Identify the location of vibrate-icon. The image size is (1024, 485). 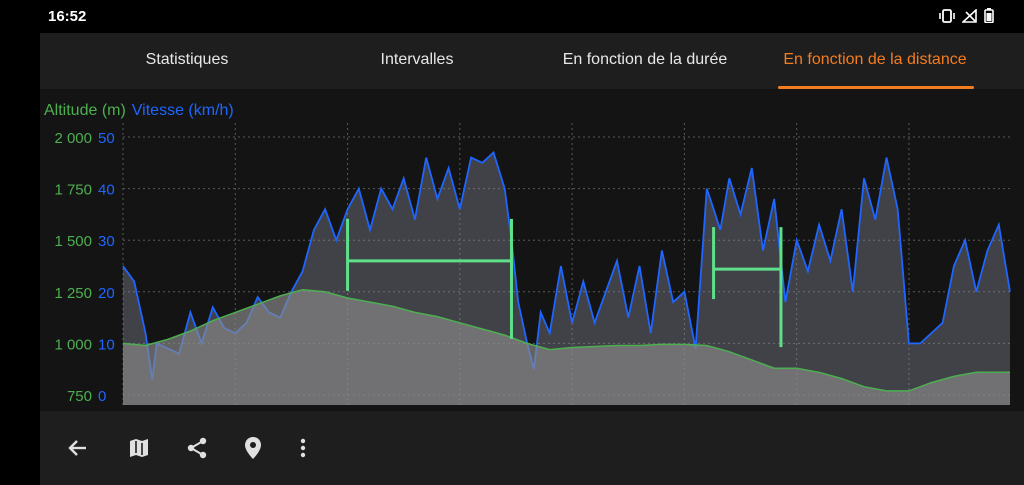
(947, 15).